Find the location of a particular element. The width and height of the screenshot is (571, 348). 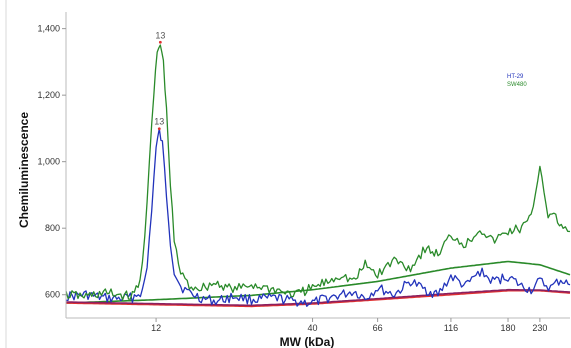

legend-entry: SW480 is located at coordinates (517, 85).